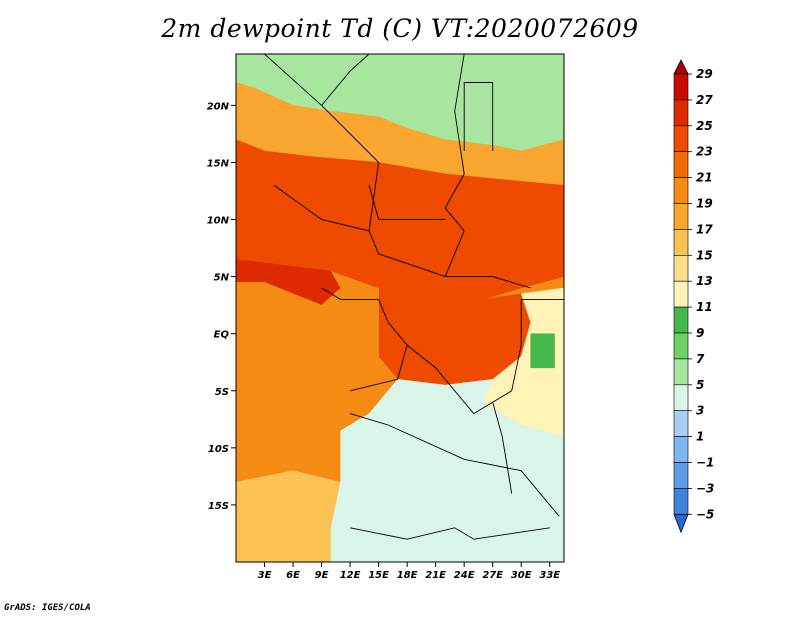 The height and width of the screenshot is (618, 800). Describe the element at coordinates (705, 488) in the screenshot. I see `colorbar-label: −3` at that location.